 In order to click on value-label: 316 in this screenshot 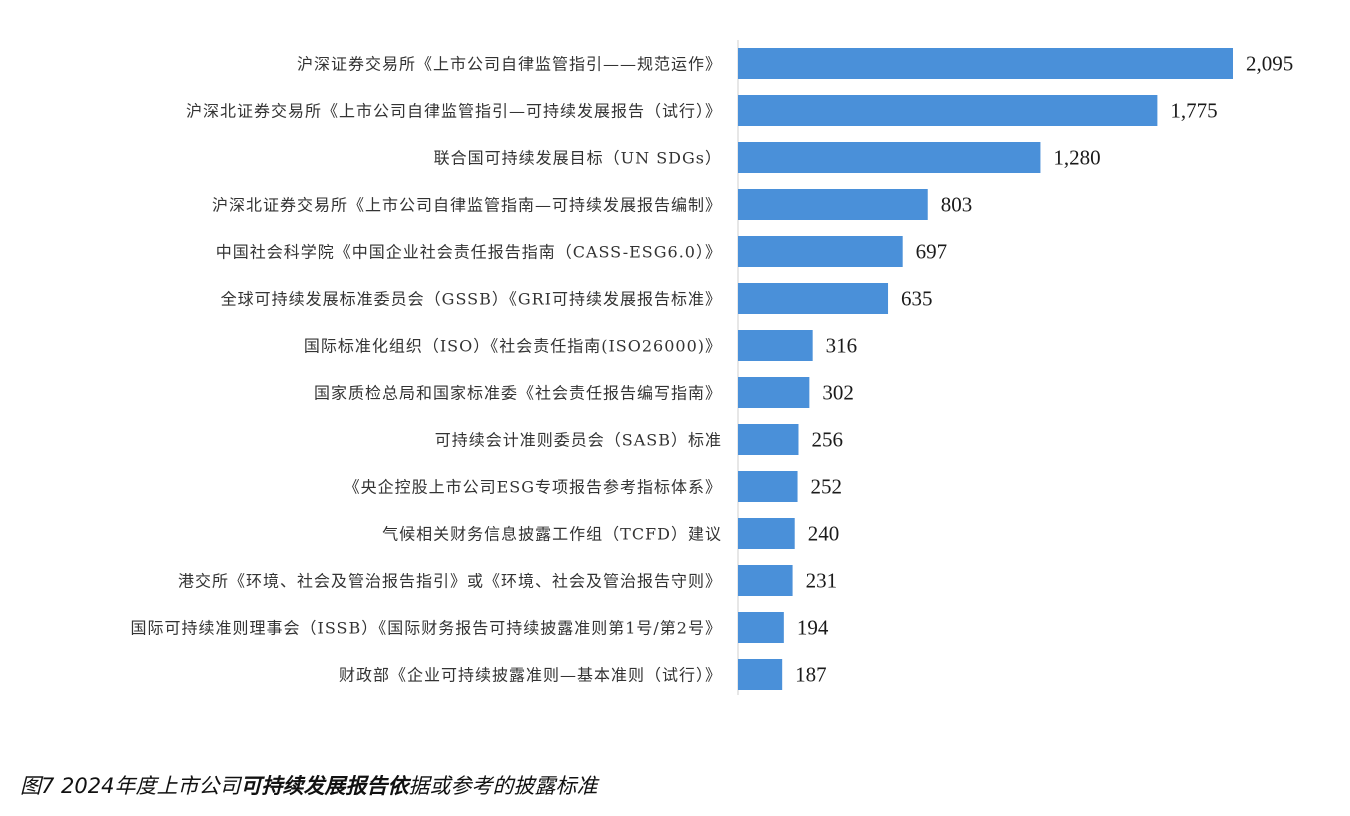, I will do `click(842, 346)`.